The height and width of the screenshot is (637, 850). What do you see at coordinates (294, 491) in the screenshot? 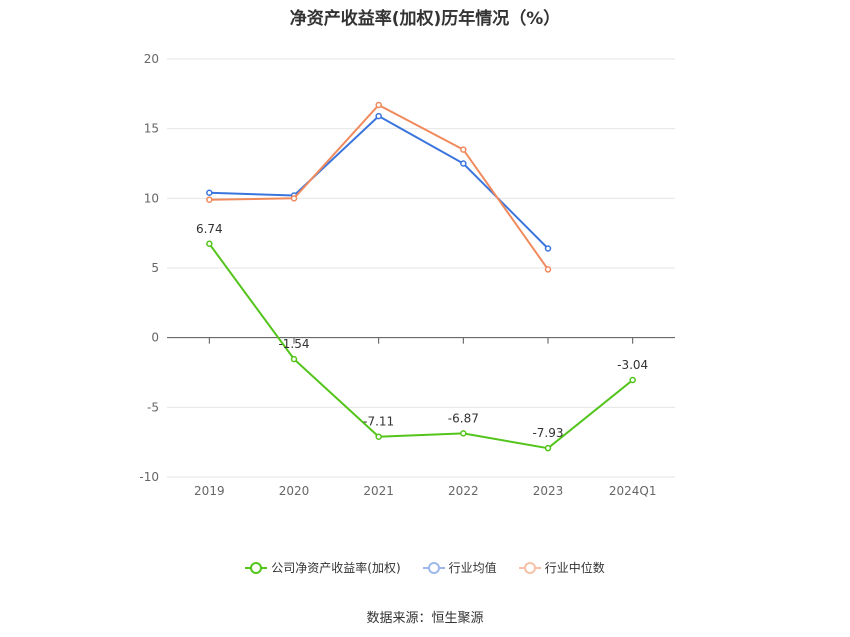
I see `x-tick-label: 2020` at bounding box center [294, 491].